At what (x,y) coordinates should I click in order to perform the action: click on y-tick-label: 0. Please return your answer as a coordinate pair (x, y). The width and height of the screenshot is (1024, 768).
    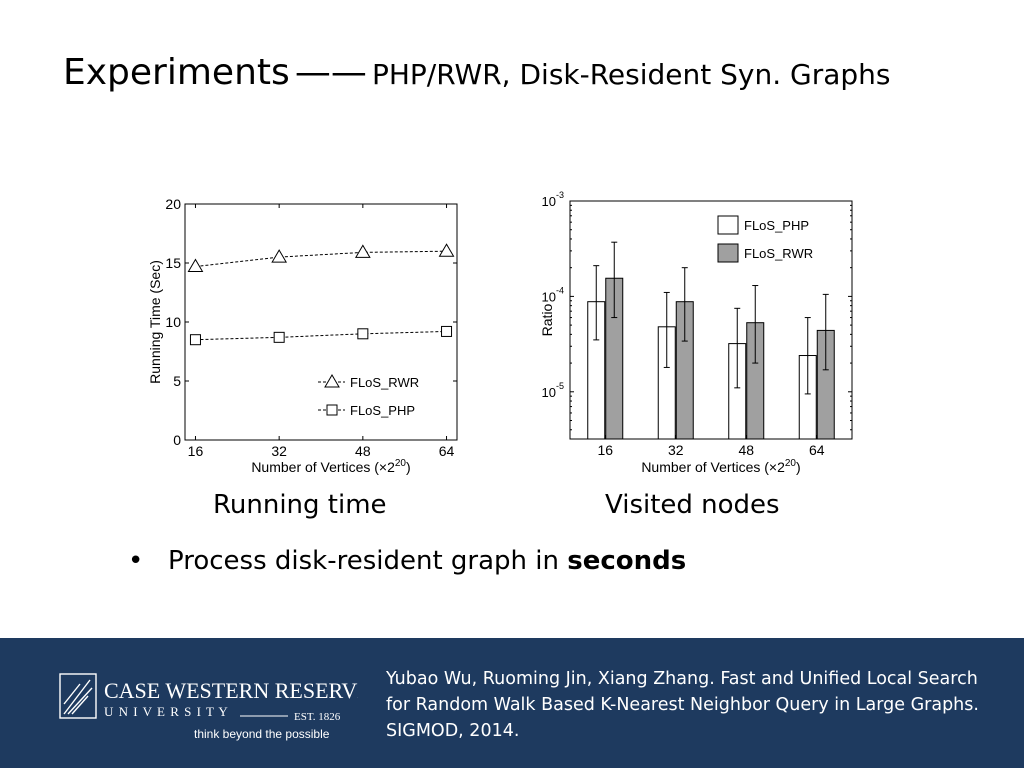
    Looking at the image, I should click on (177, 440).